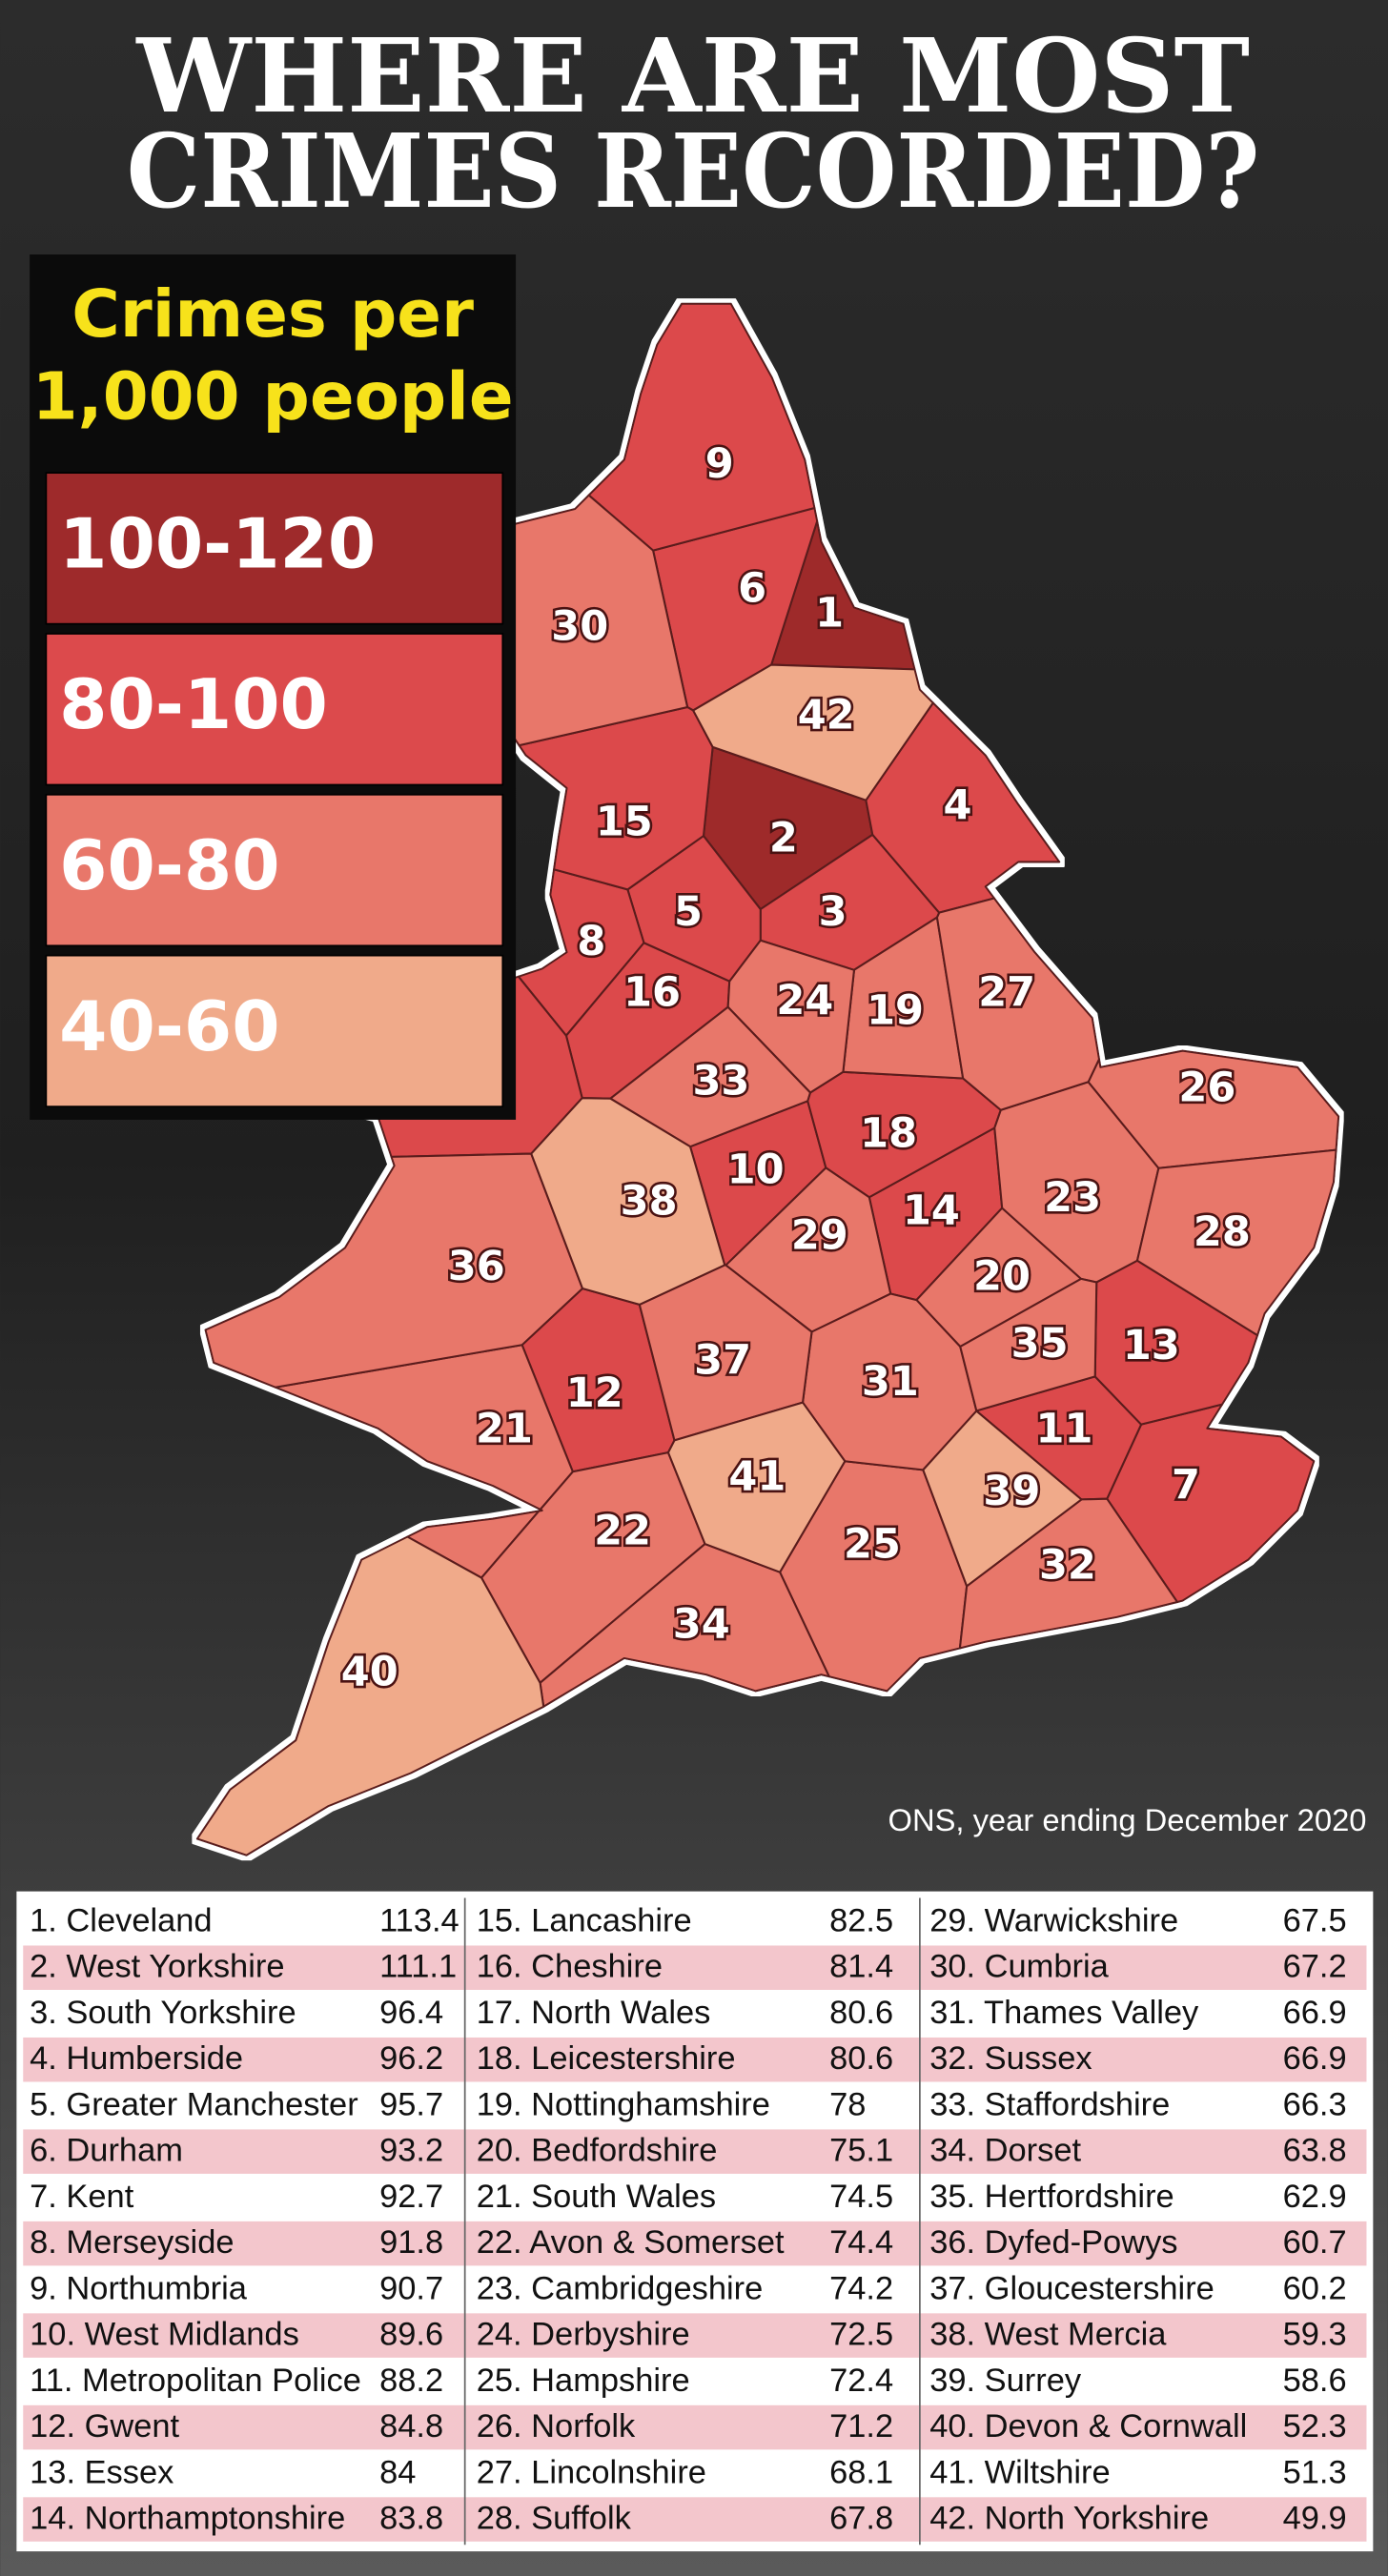 The height and width of the screenshot is (2576, 1388). What do you see at coordinates (826, 715) in the screenshot?
I see `region-label: 42` at bounding box center [826, 715].